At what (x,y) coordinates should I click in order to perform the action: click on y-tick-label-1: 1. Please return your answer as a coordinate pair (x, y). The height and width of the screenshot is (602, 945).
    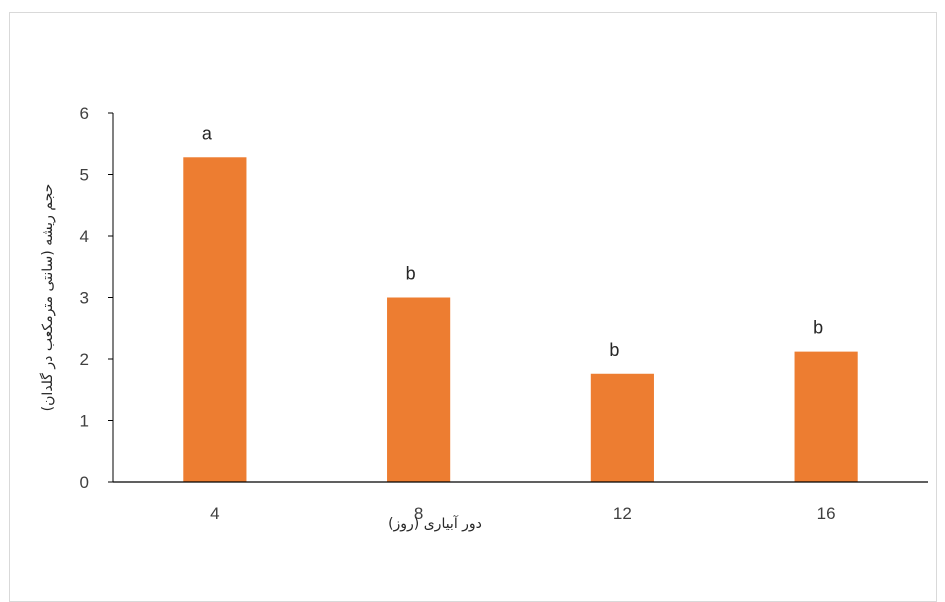
    Looking at the image, I should click on (84, 421).